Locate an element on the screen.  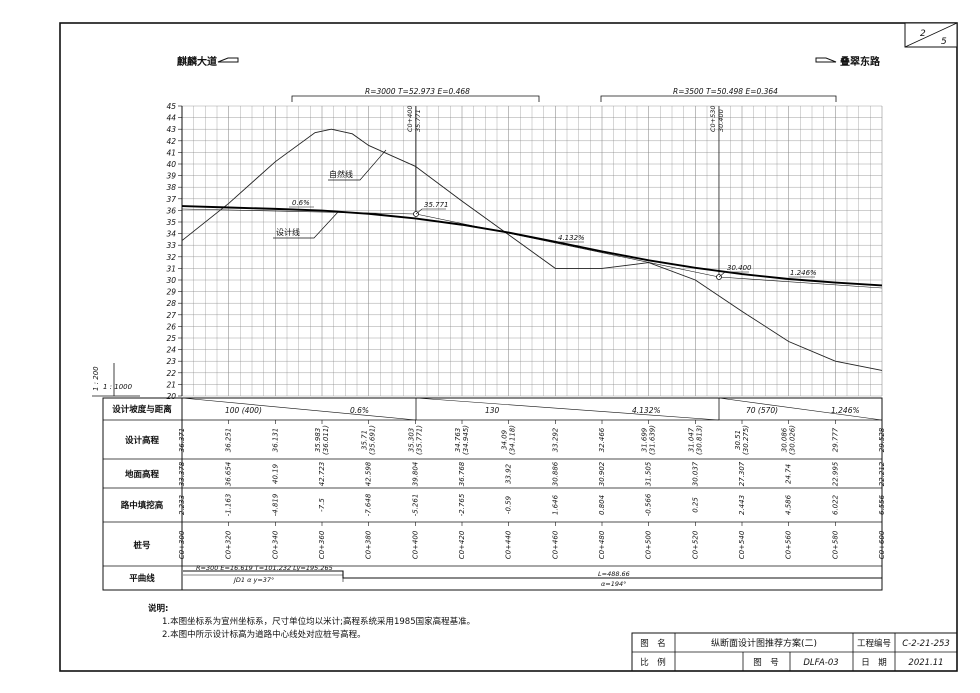
design-elev-value: (34.945) is located at coordinates (466, 440).